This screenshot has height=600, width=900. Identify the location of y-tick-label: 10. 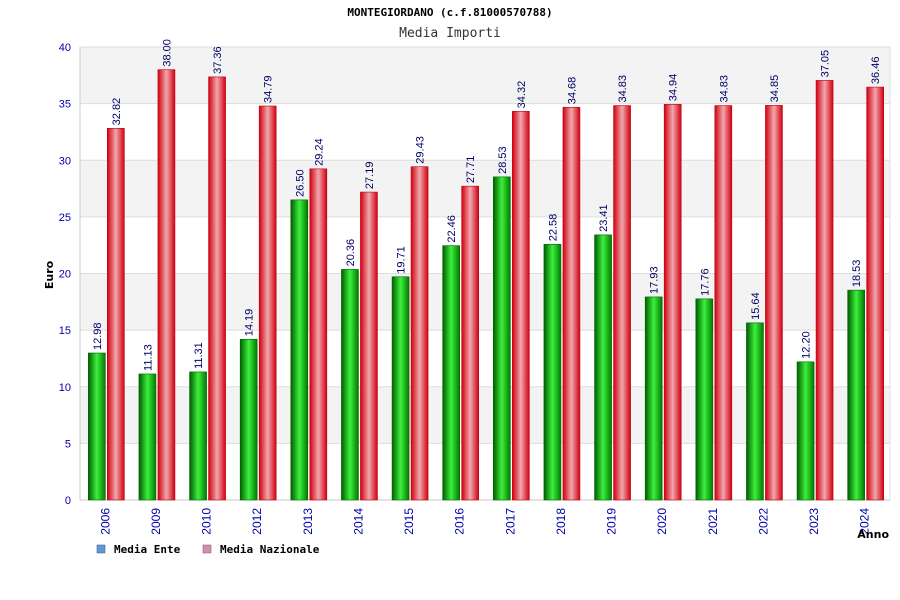
(65, 388).